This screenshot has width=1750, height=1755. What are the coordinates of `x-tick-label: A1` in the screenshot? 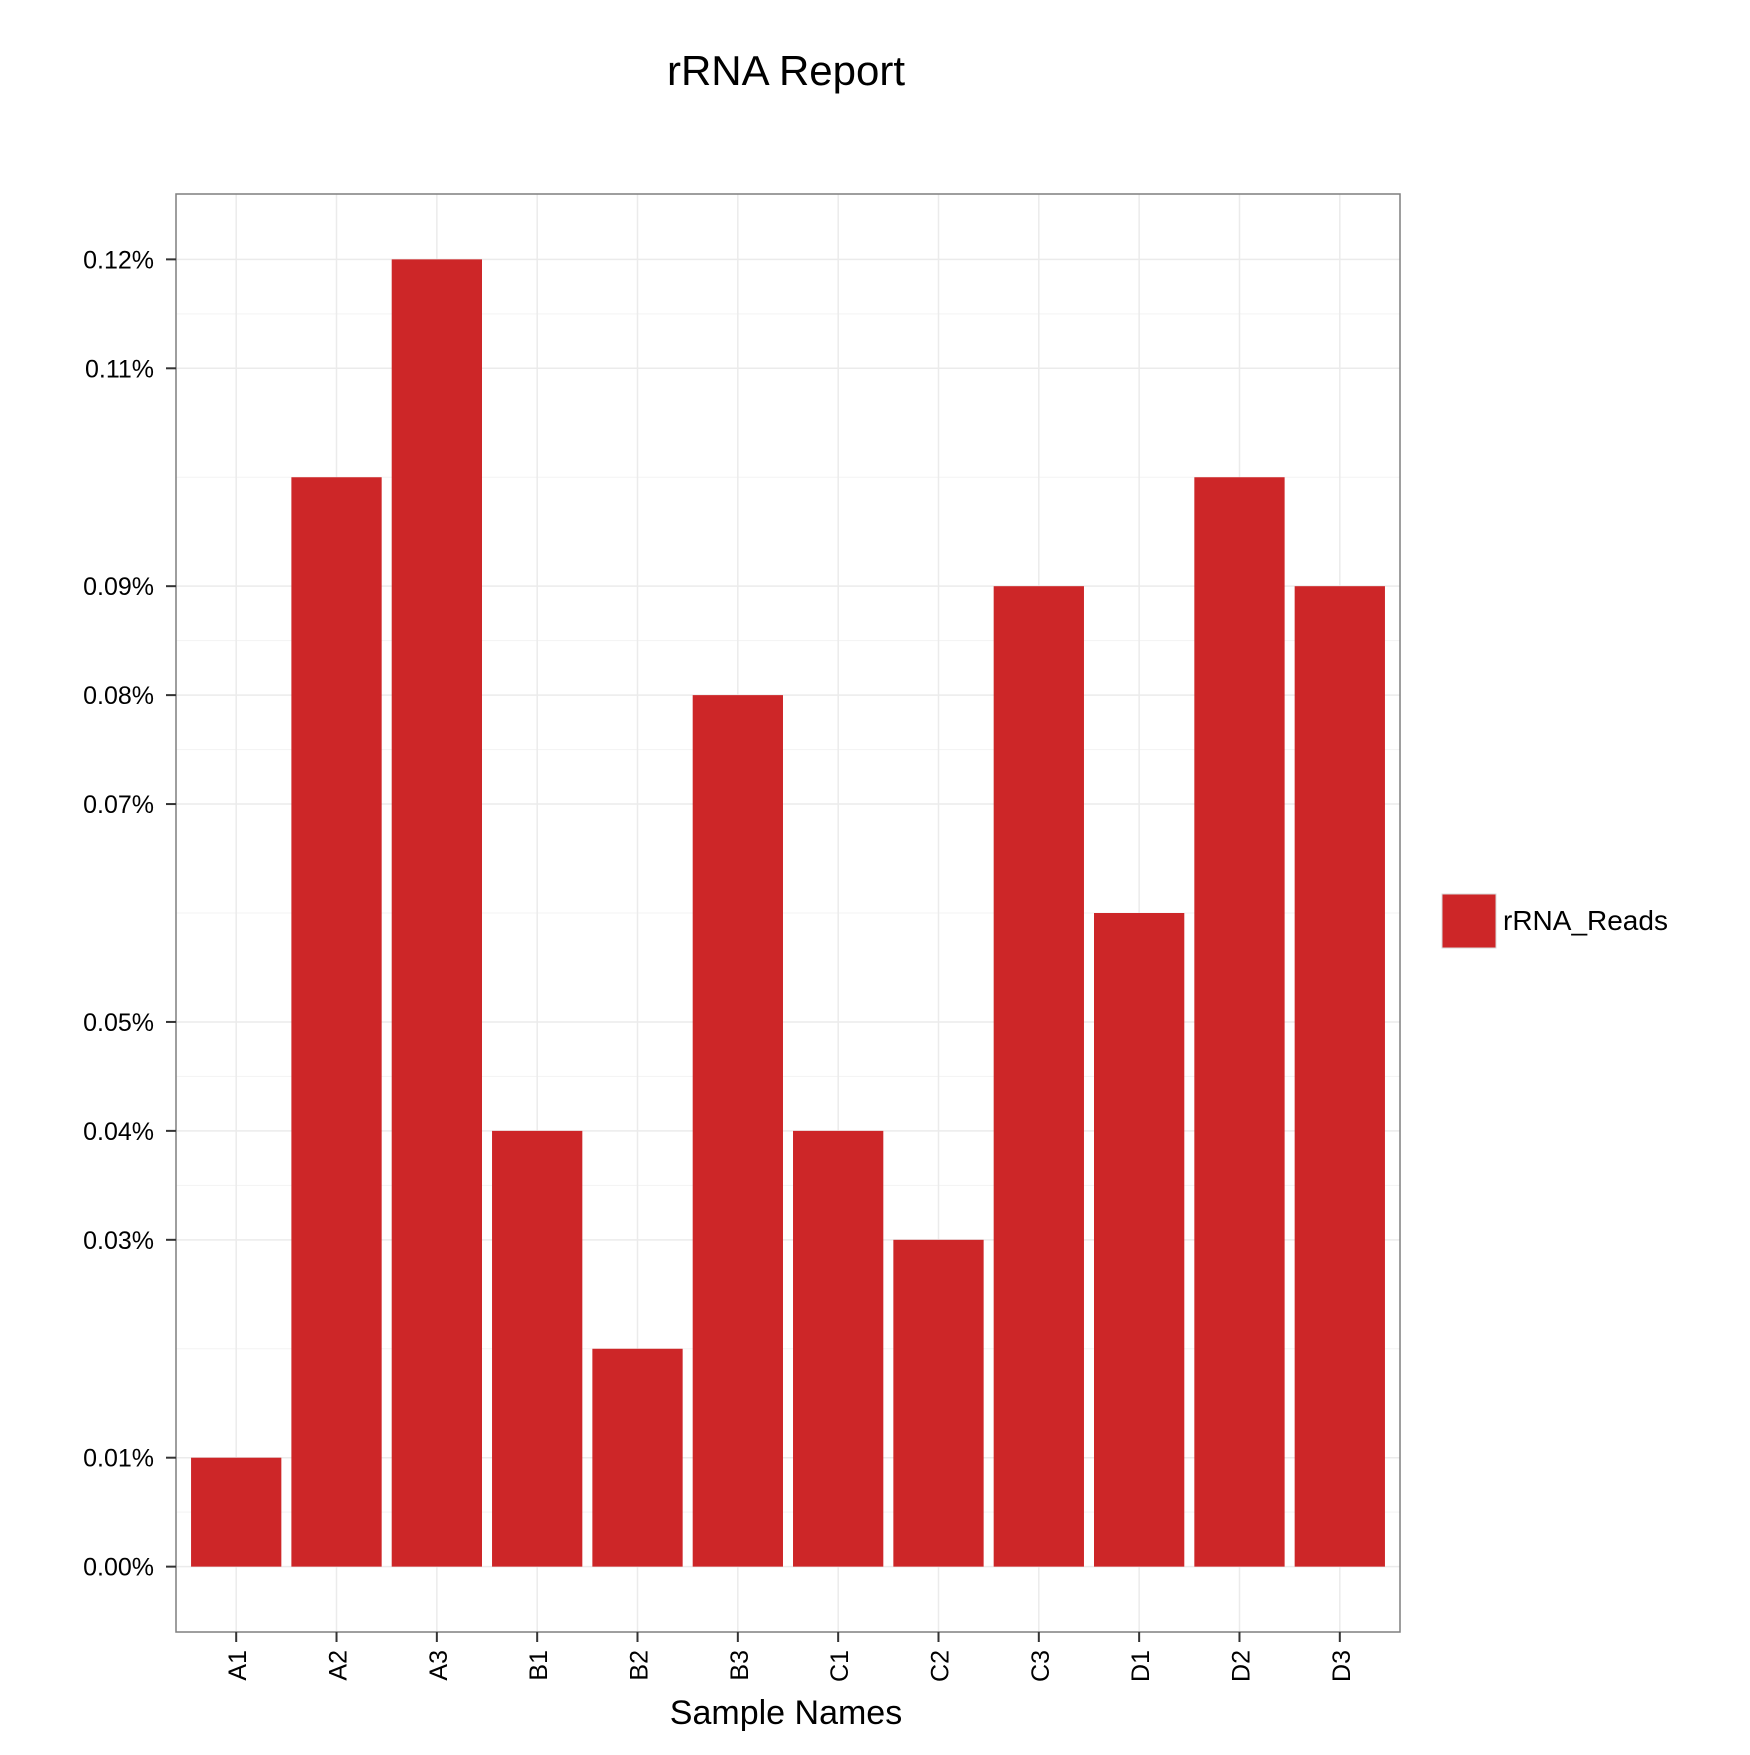 It's located at (238, 1665).